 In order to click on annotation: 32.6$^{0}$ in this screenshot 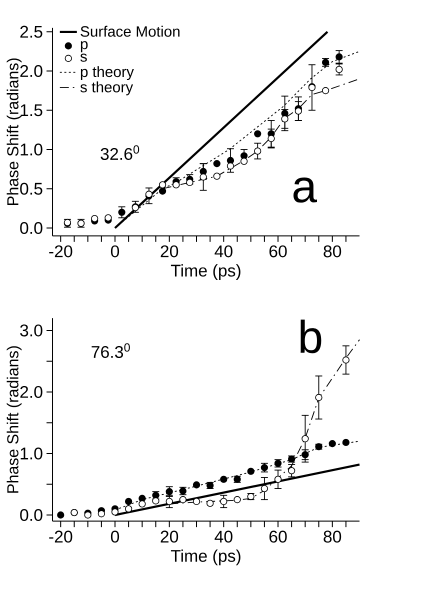, I will do `click(120, 152)`.